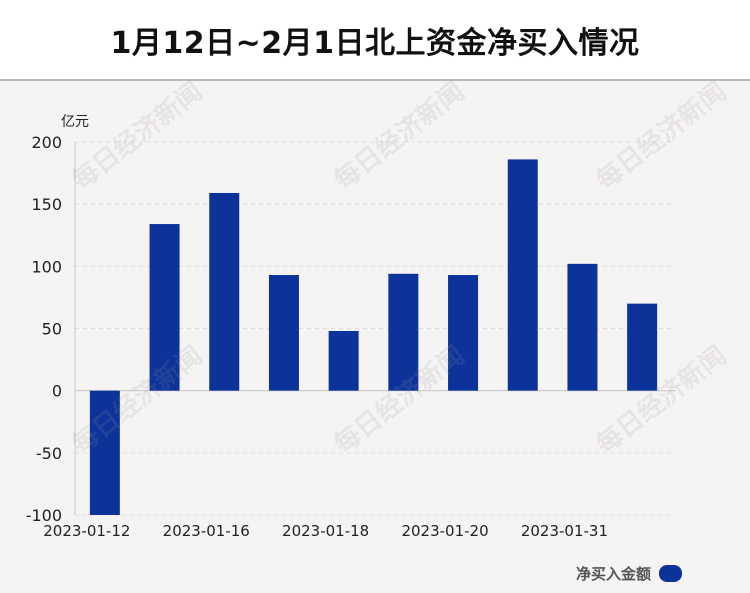 This screenshot has height=593, width=750. I want to click on header: 1月12日~2月1日北上资金净买入情况, so click(375, 40).